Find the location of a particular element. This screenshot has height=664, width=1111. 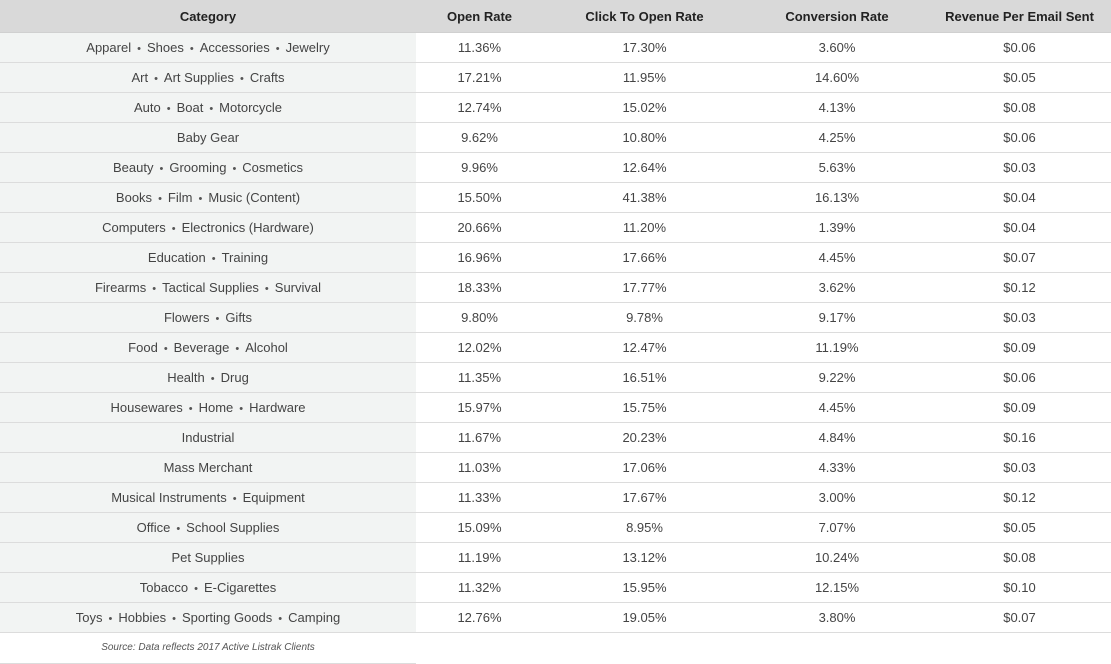

click-to-open-rate-cell: 13.12% is located at coordinates (644, 557).